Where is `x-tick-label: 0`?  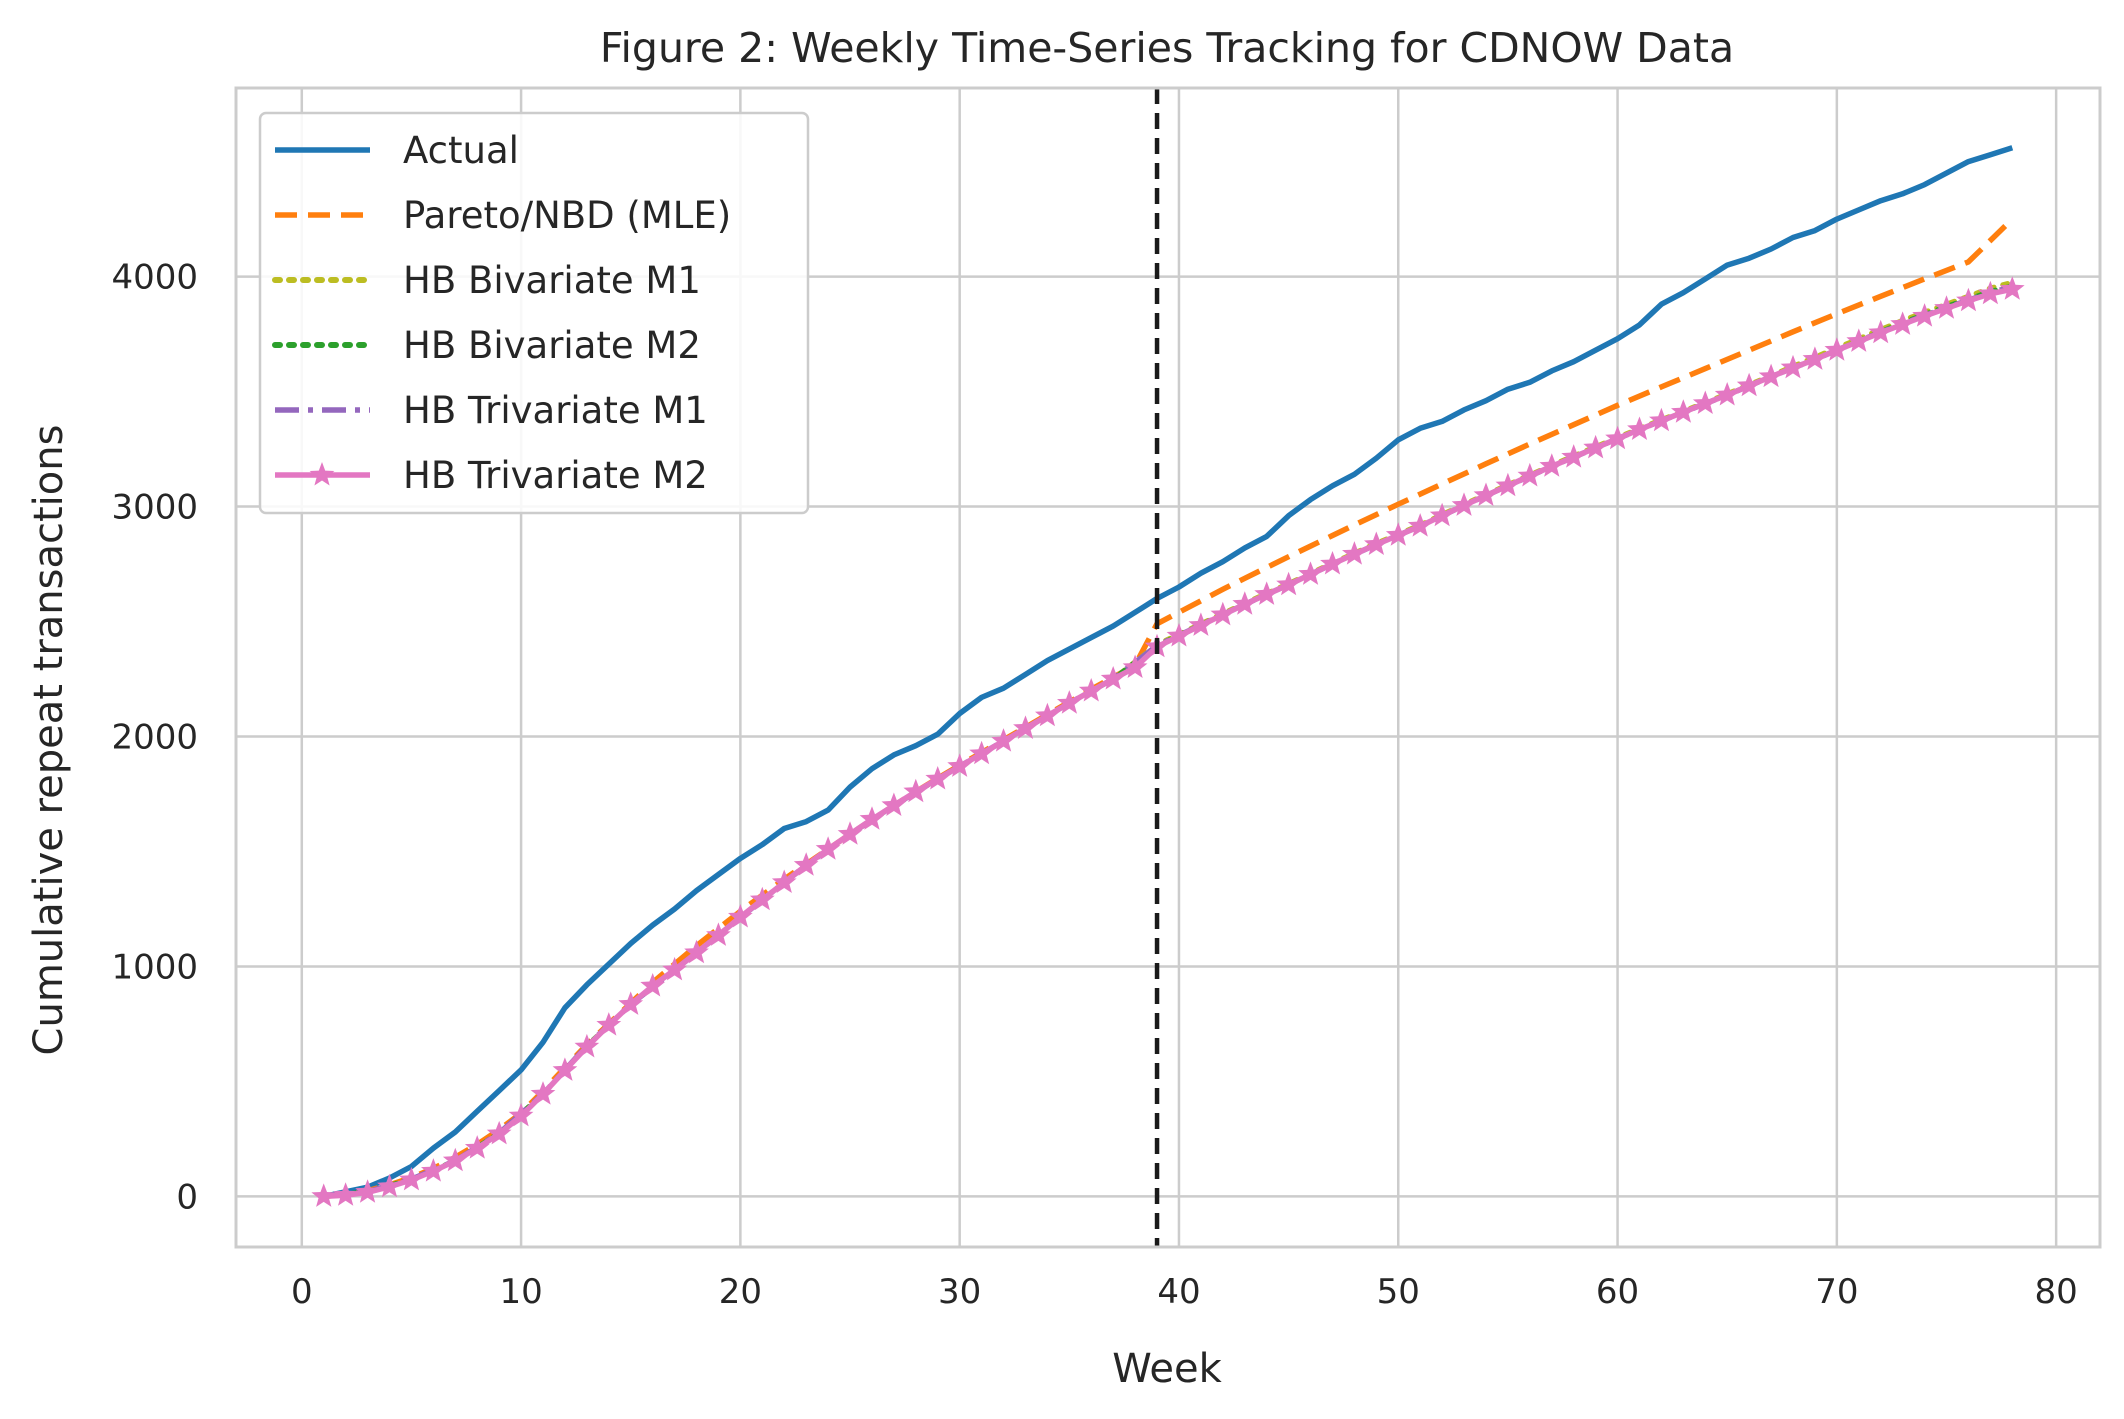 x-tick-label: 0 is located at coordinates (302, 1292).